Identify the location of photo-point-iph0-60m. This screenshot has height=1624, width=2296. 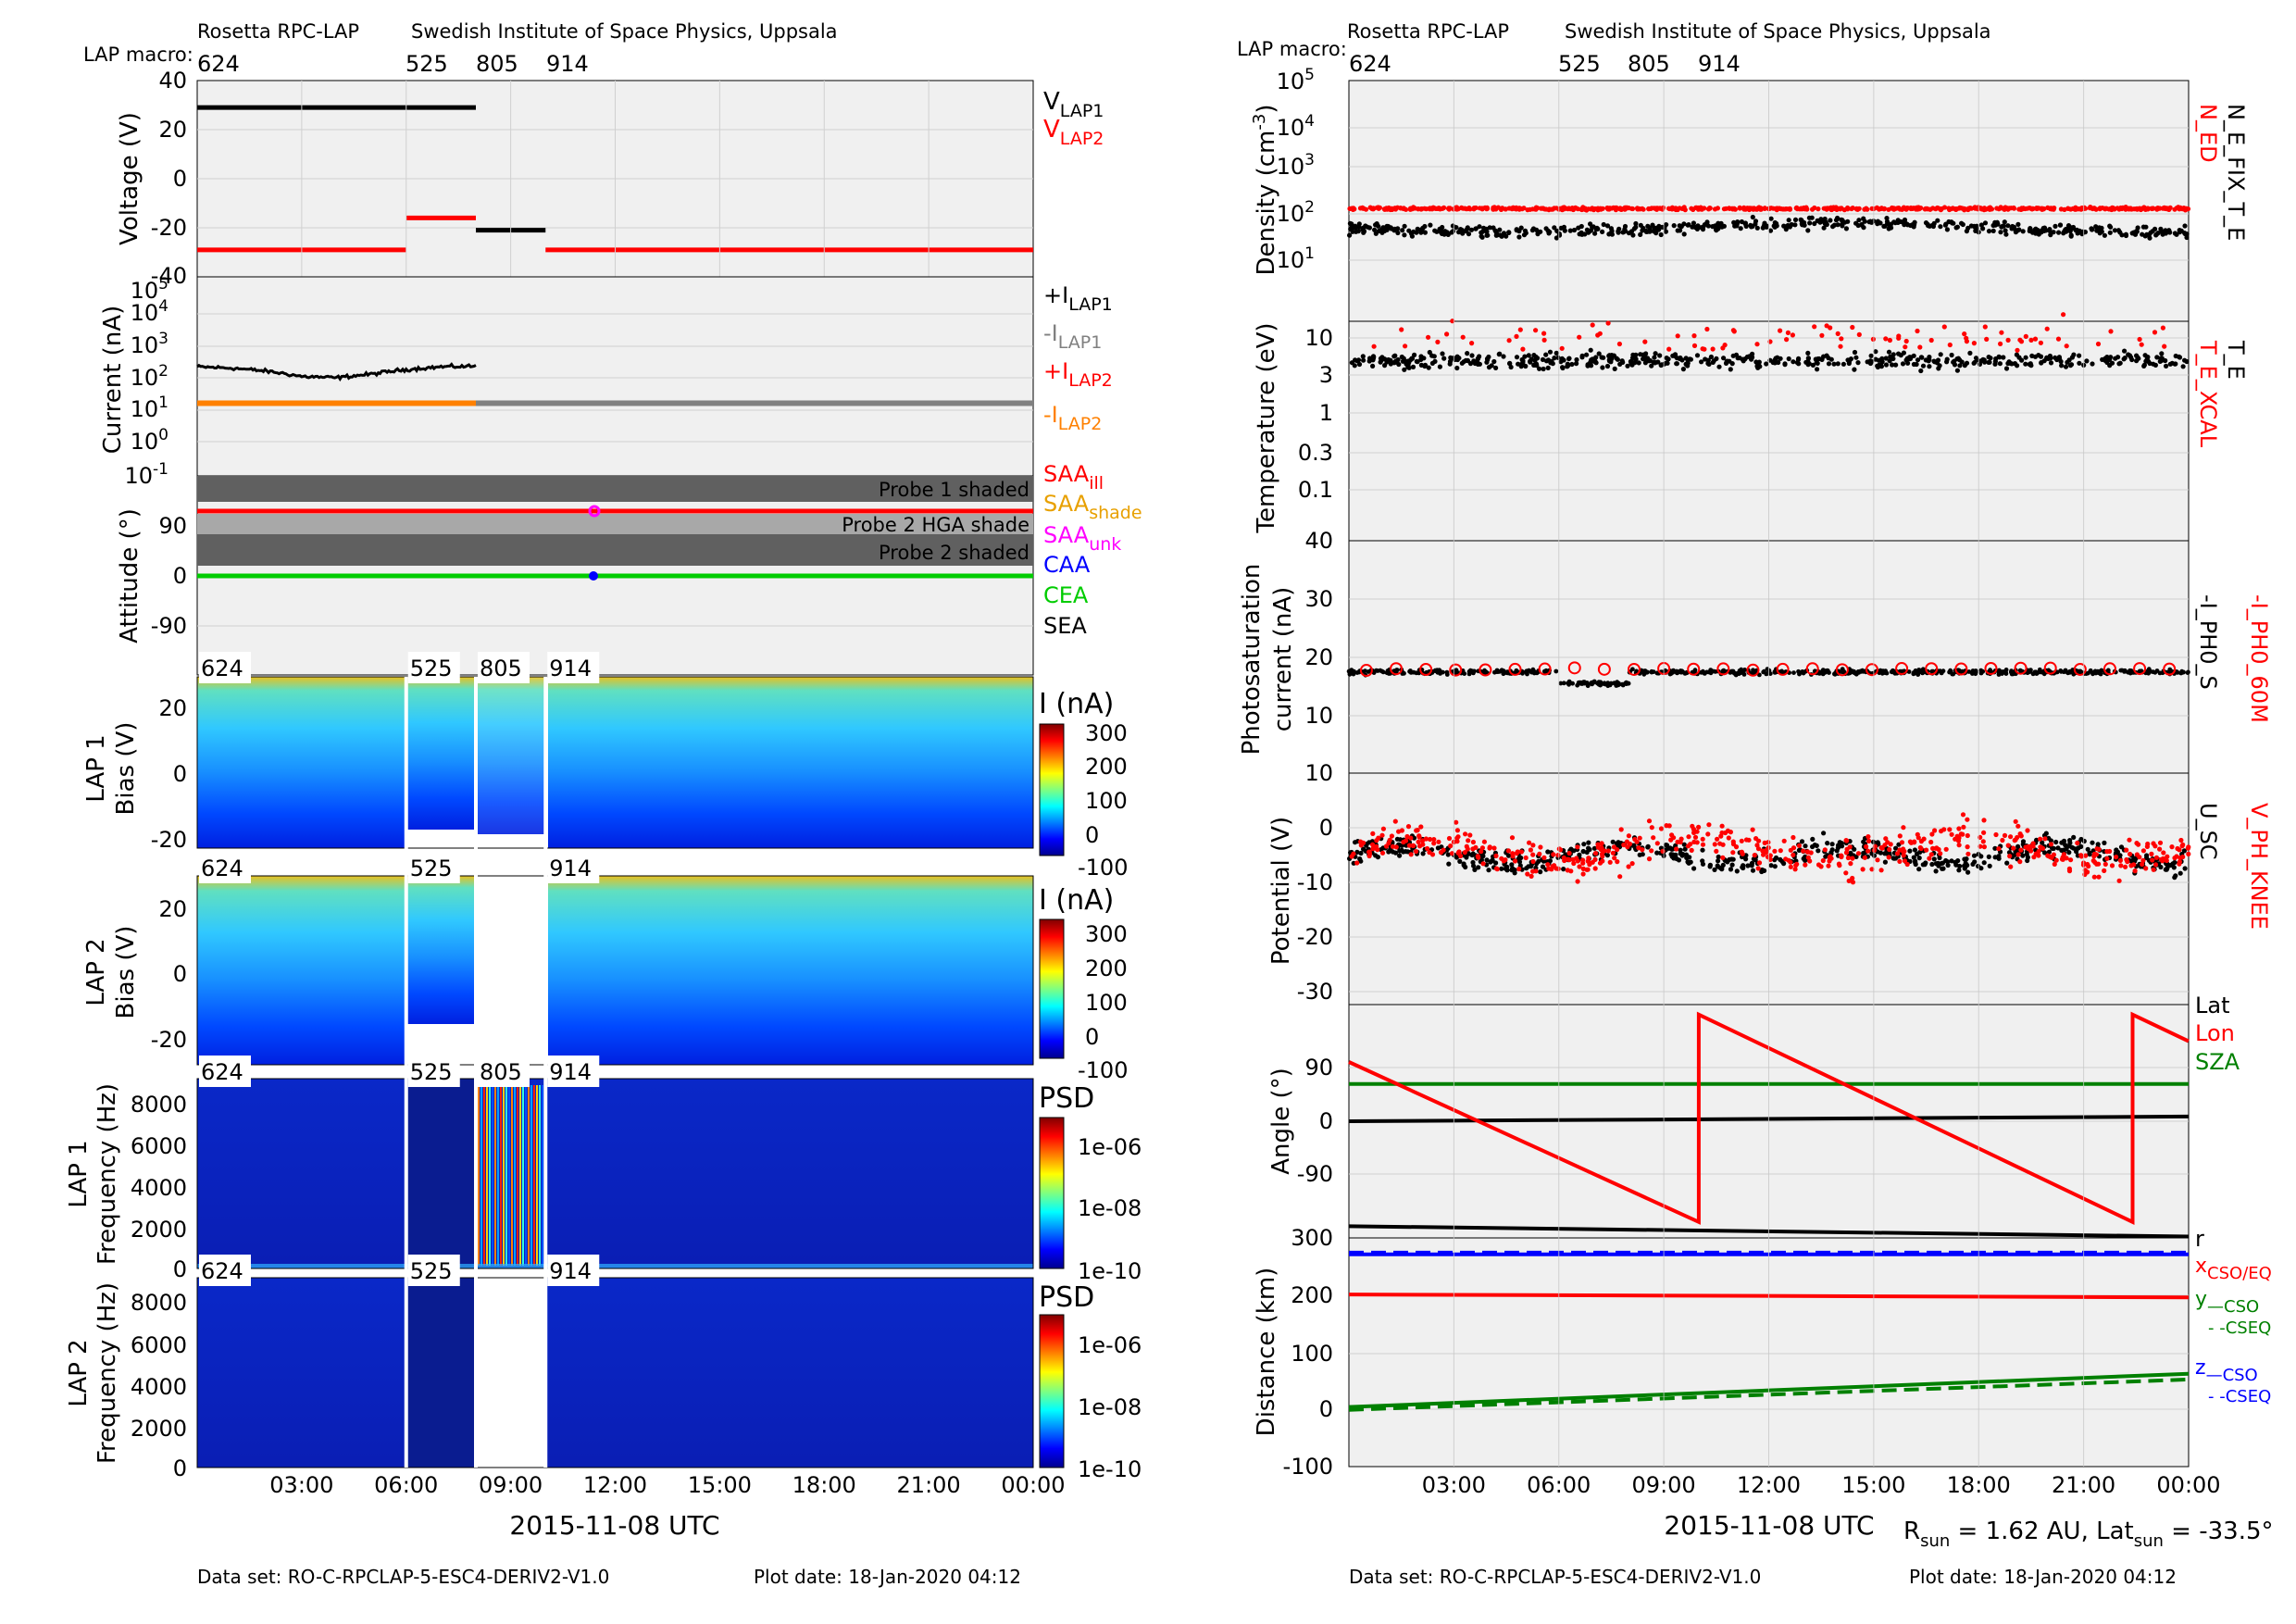
(1783, 669).